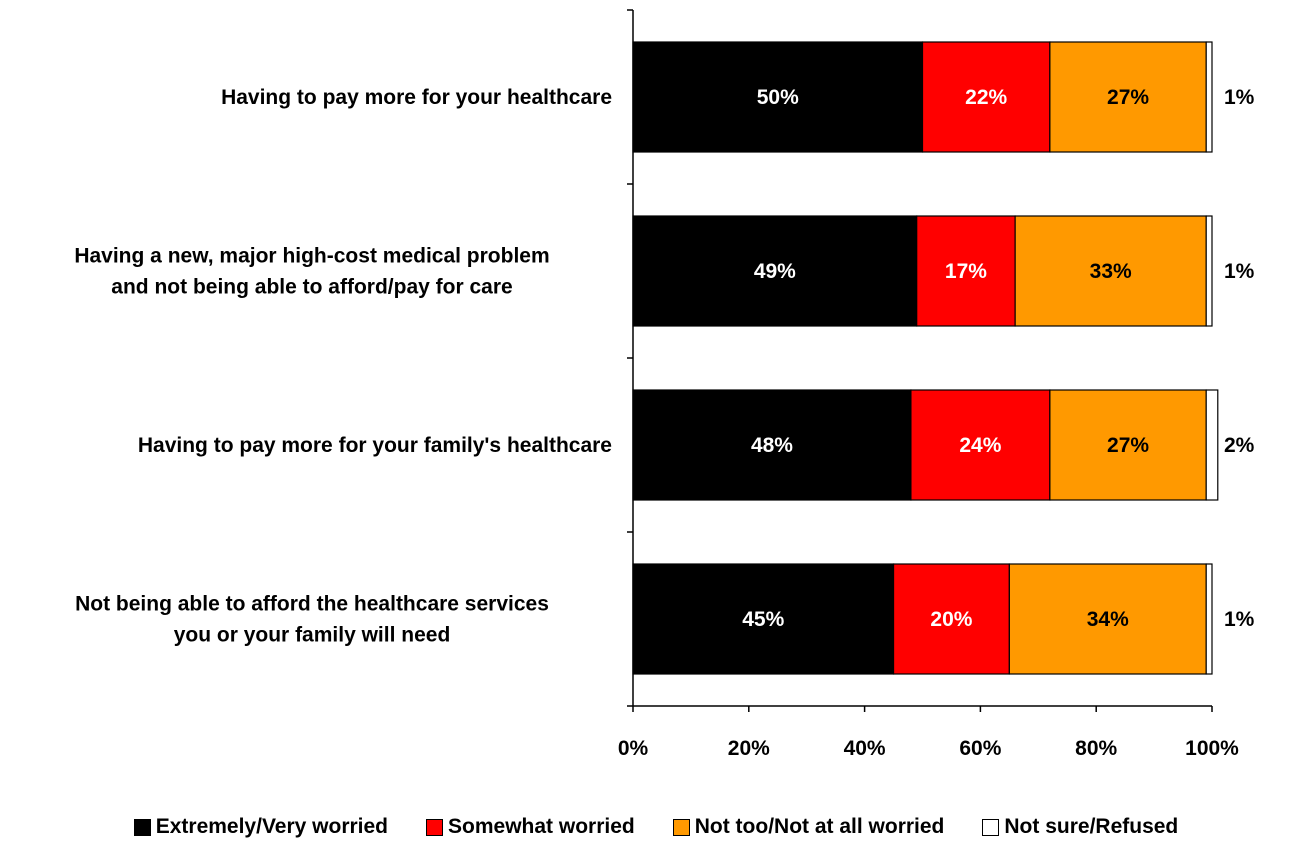 The height and width of the screenshot is (848, 1312). What do you see at coordinates (1091, 826) in the screenshot?
I see `legend-label-not-sure-refused: Not sure/Refused` at bounding box center [1091, 826].